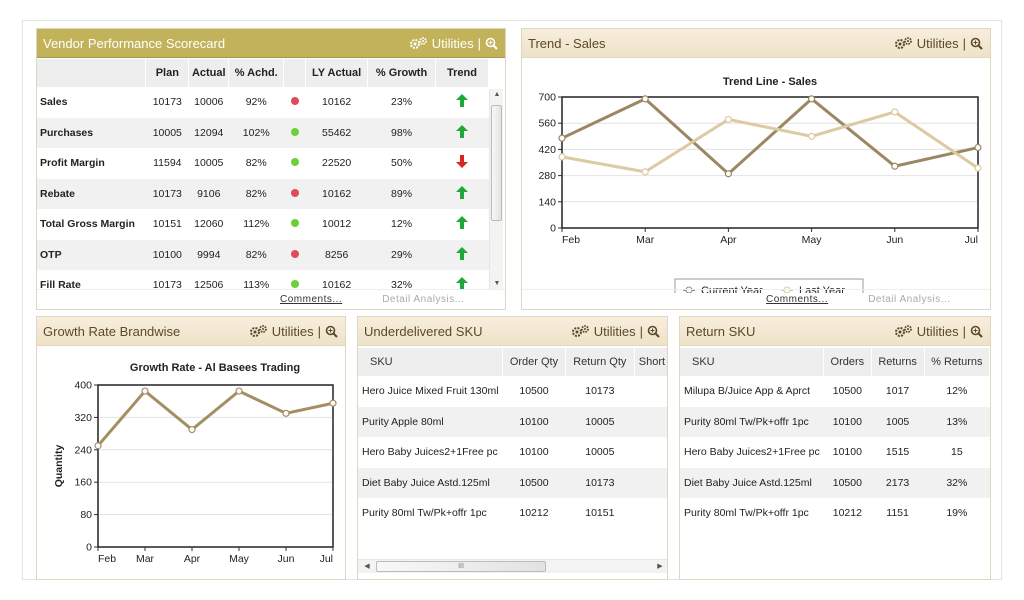 The width and height of the screenshot is (1024, 600). I want to click on scroll-left-icon: ◀, so click(367, 566).